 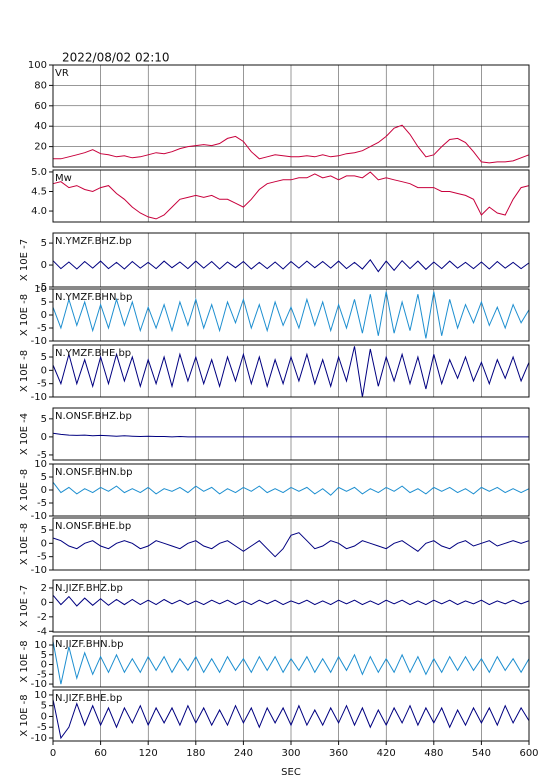 What do you see at coordinates (291, 772) in the screenshot?
I see `x-axis-label: SEC` at bounding box center [291, 772].